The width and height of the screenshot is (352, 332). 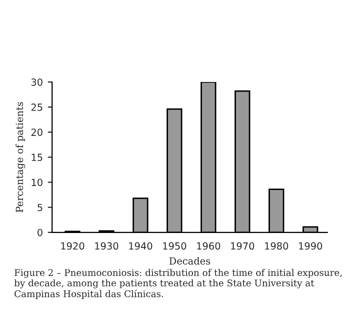 What do you see at coordinates (36, 107) in the screenshot?
I see `y-tick-label: 25` at bounding box center [36, 107].